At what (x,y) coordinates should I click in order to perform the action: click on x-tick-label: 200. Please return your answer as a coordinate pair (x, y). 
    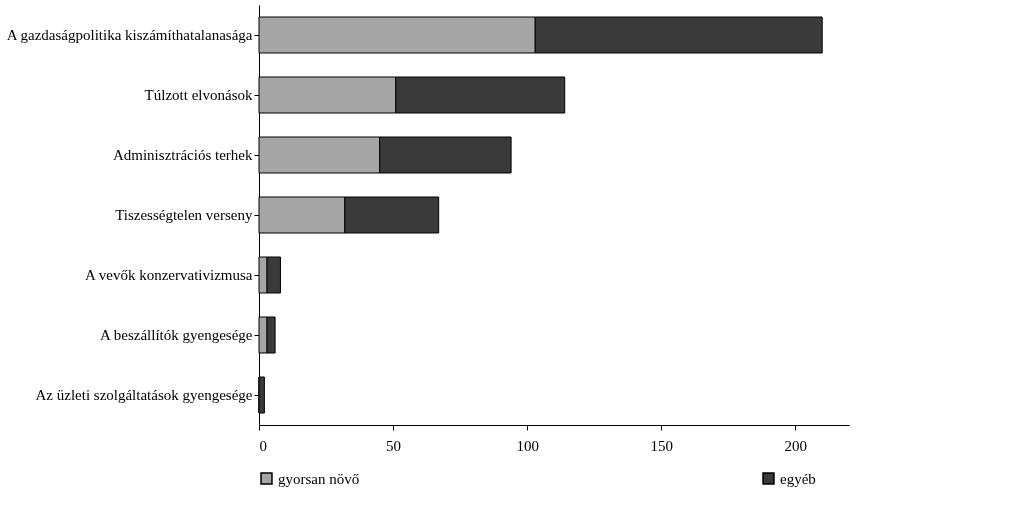
    Looking at the image, I should click on (796, 445).